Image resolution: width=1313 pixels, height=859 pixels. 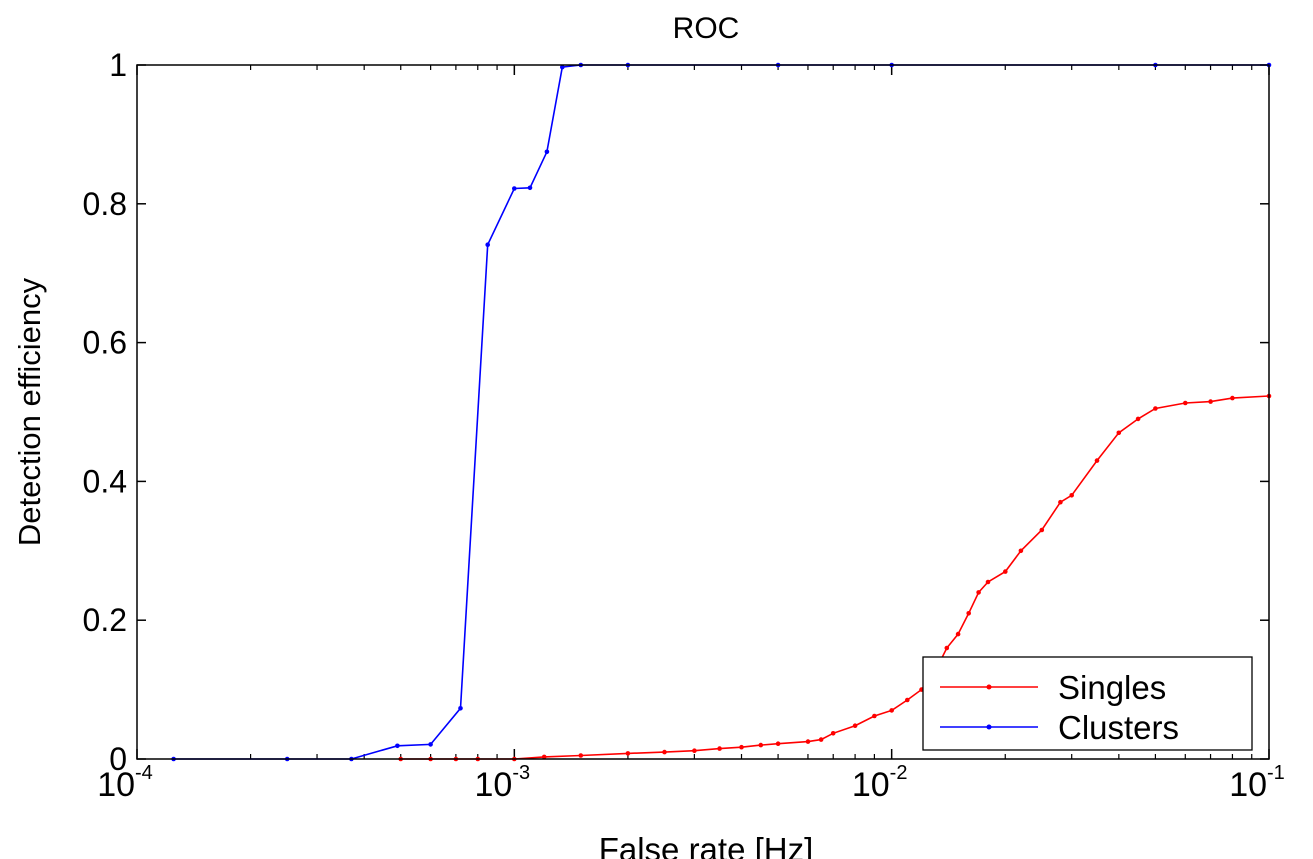 I want to click on y-tick-label: 0.2, so click(x=105, y=620).